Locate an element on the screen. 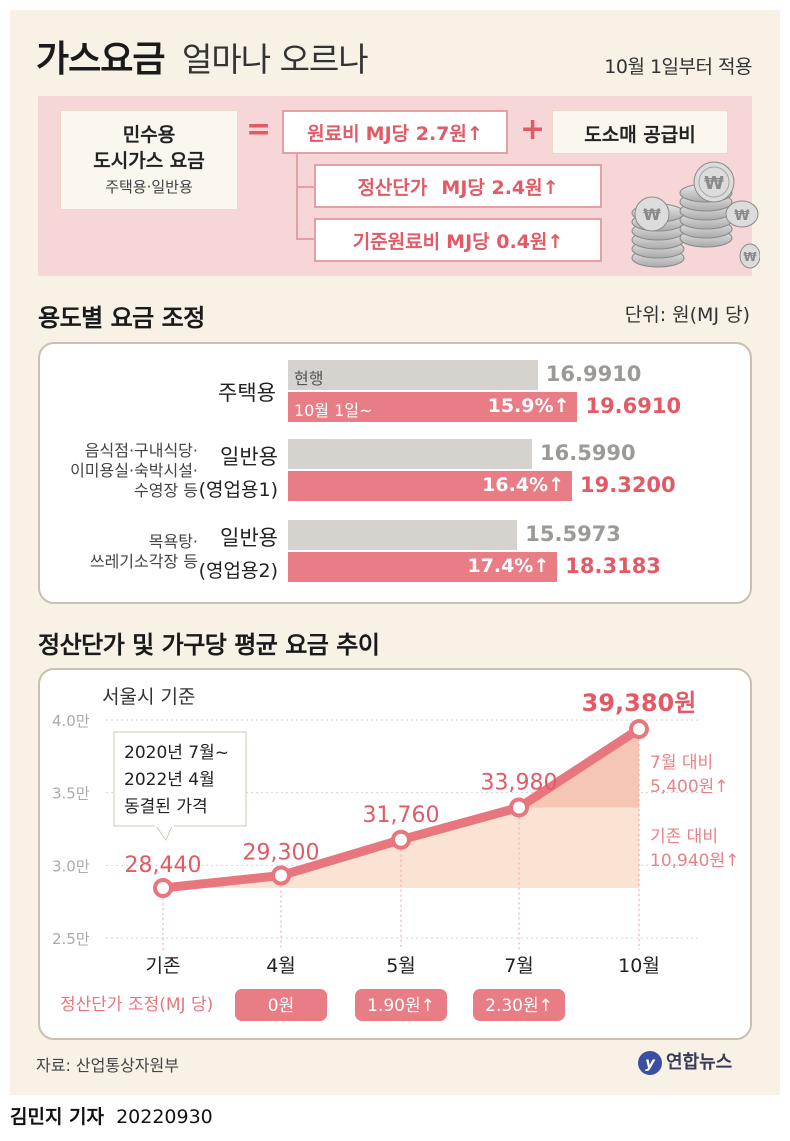 The width and height of the screenshot is (790, 1141). value-label-0: 28,440 is located at coordinates (163, 865).